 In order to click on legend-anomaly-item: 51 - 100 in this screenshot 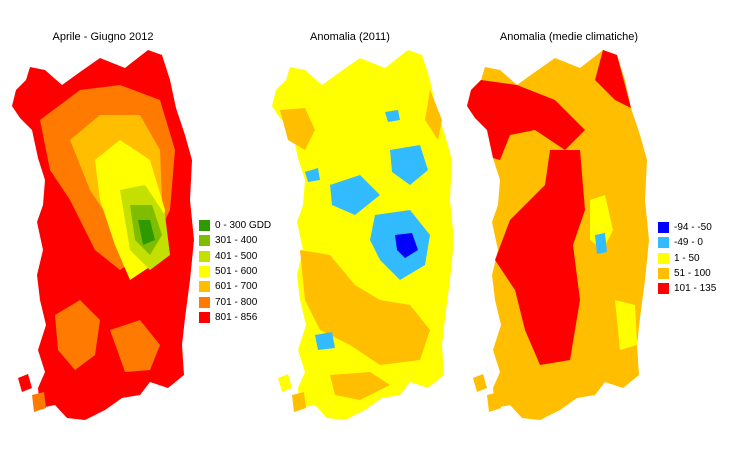, I will do `click(686, 273)`.